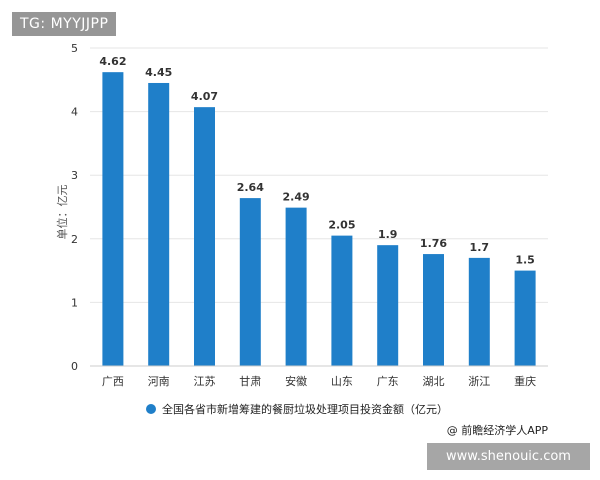  What do you see at coordinates (64, 24) in the screenshot?
I see `watermark-tag: TG: MYYJJPP` at bounding box center [64, 24].